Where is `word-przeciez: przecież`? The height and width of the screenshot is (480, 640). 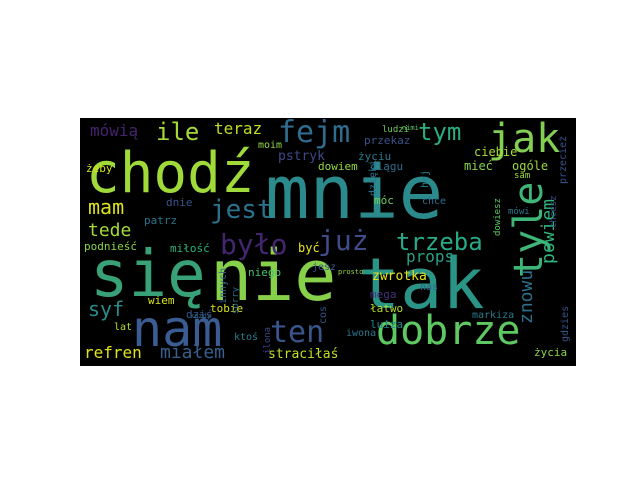
word-przeciez: przecież is located at coordinates (563, 160).